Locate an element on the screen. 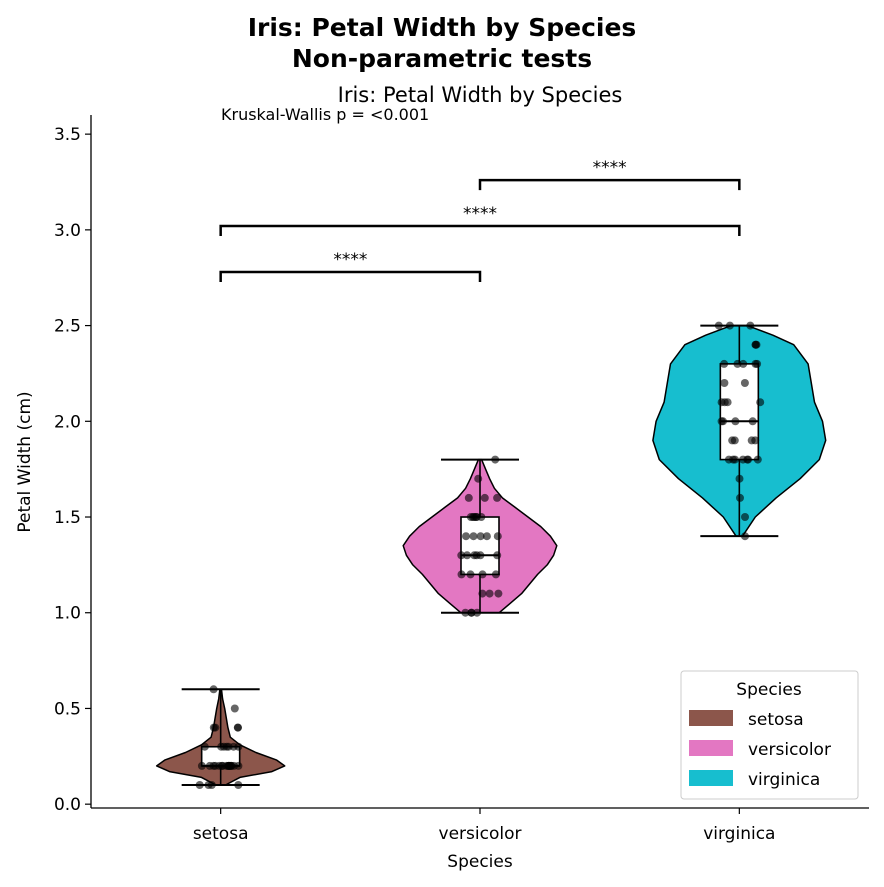 The height and width of the screenshot is (887, 884). species-group-versicolor is located at coordinates (480, 536).